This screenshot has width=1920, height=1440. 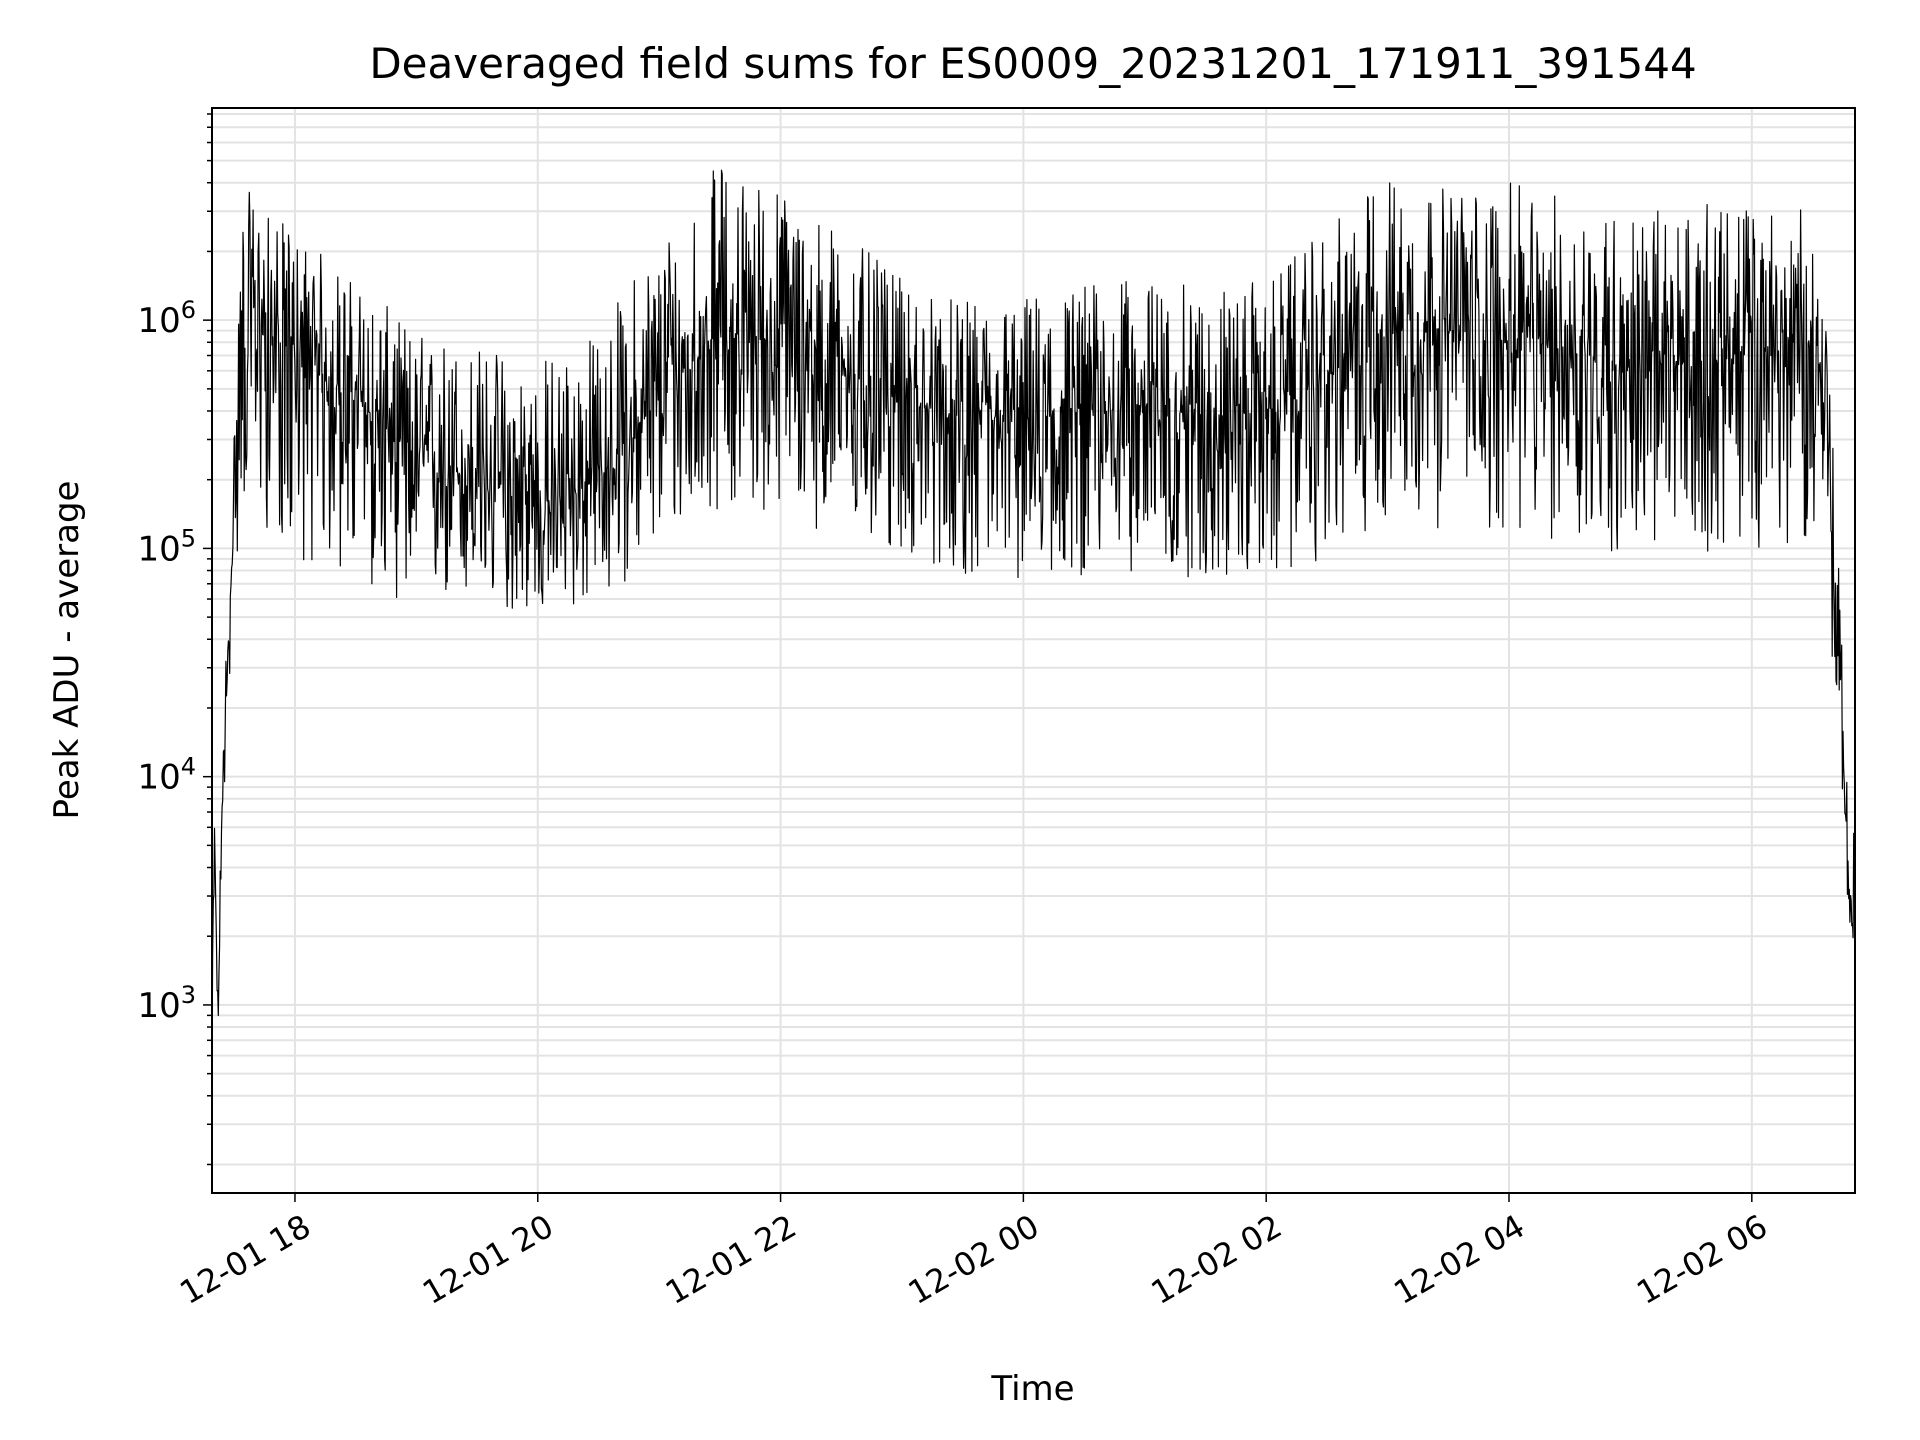 What do you see at coordinates (731, 1259) in the screenshot?
I see `x-tick-label: 12-01 22` at bounding box center [731, 1259].